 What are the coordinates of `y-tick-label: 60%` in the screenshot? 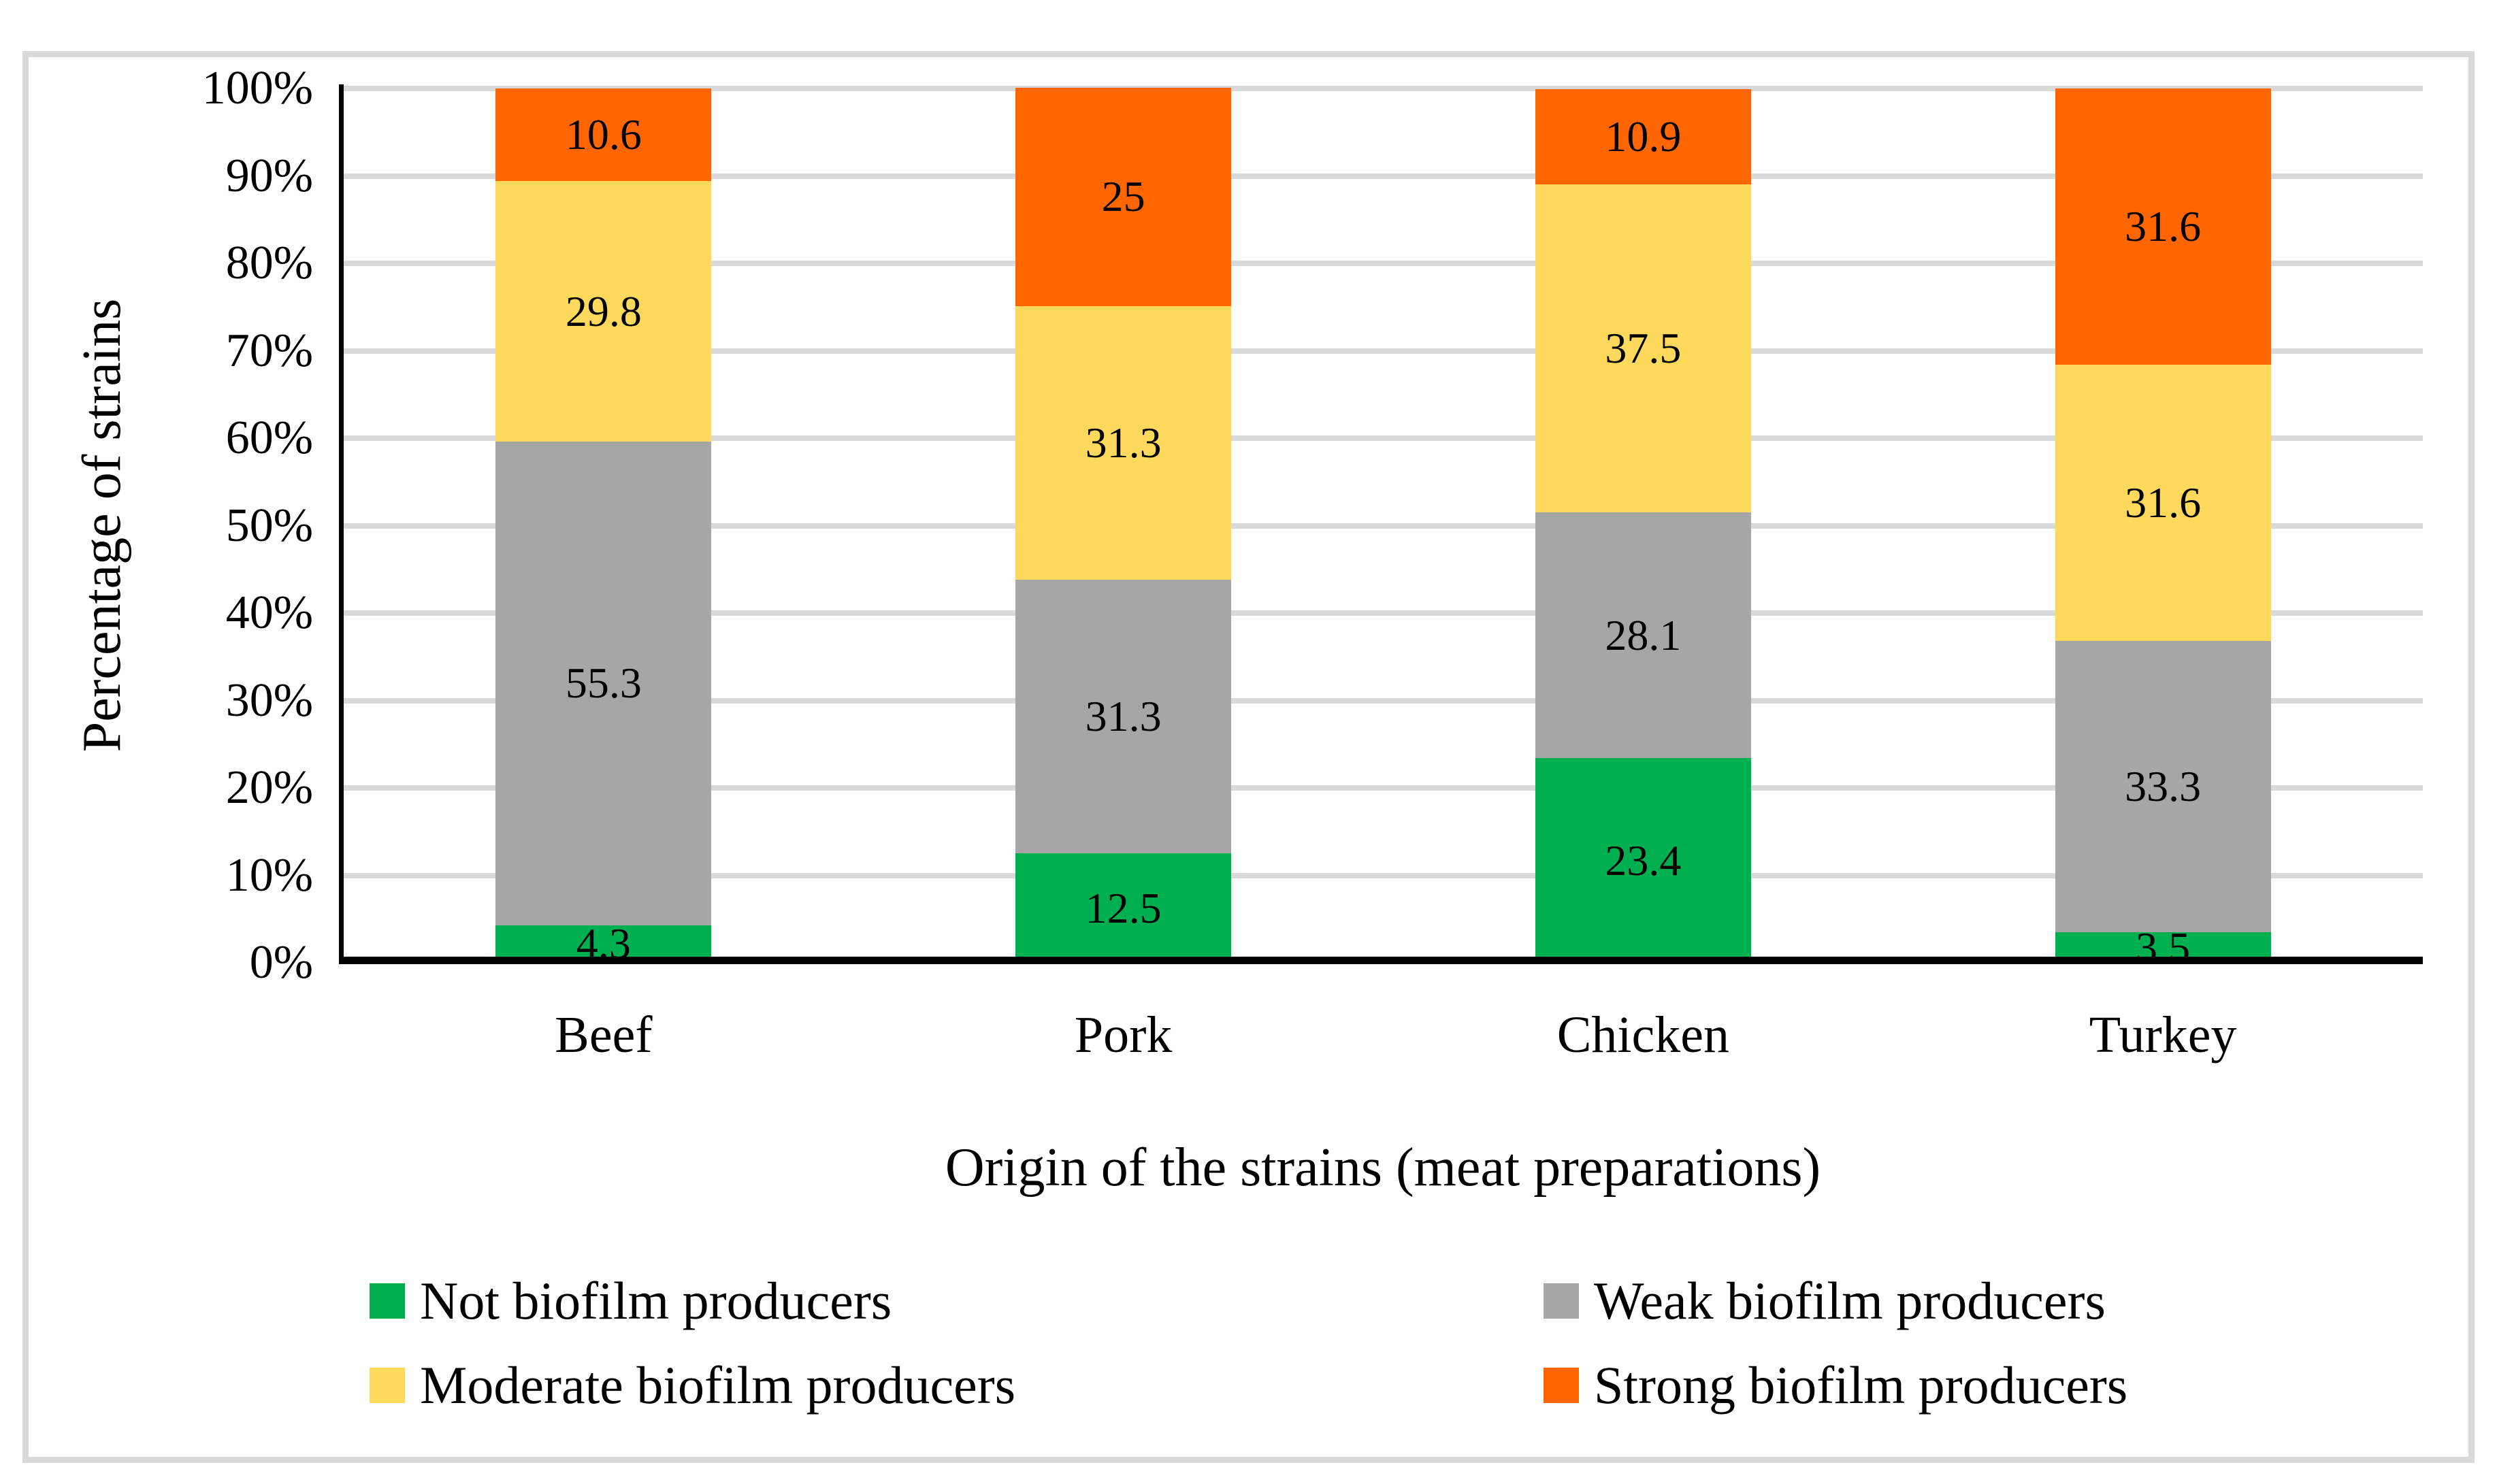 It's located at (269, 438).